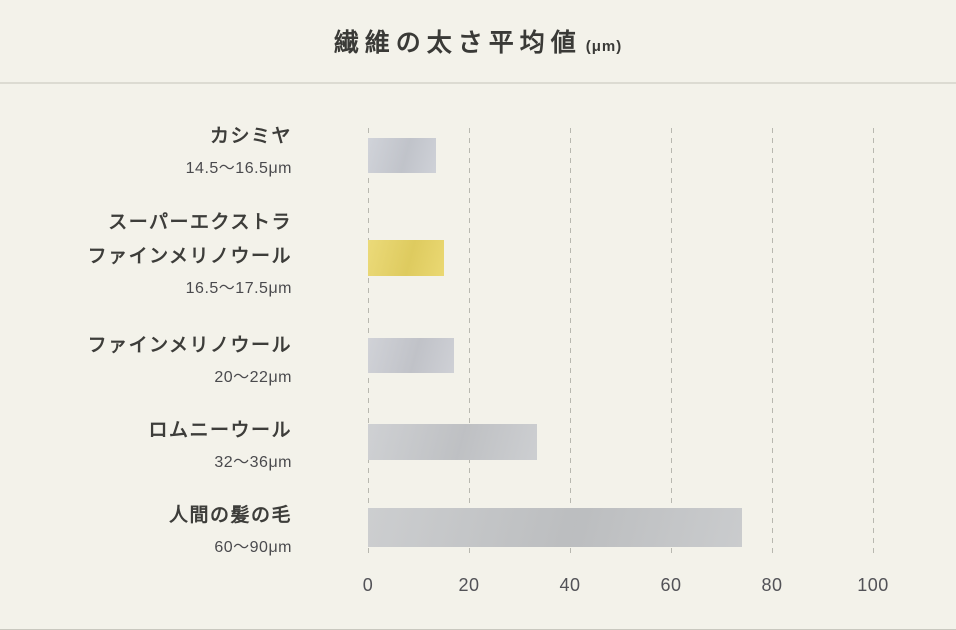 This screenshot has width=956, height=630. I want to click on category-name: カシミヤ, so click(250, 136).